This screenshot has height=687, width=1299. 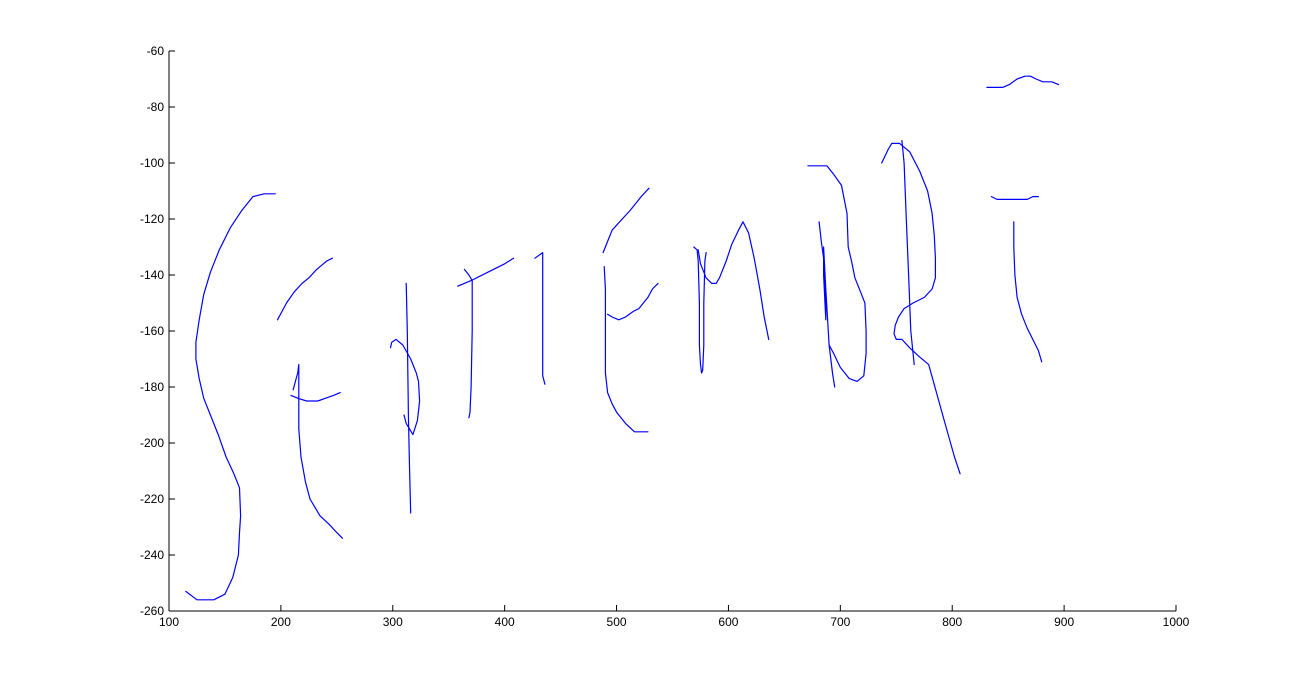 I want to click on y-tick-label: -180, so click(x=152, y=387).